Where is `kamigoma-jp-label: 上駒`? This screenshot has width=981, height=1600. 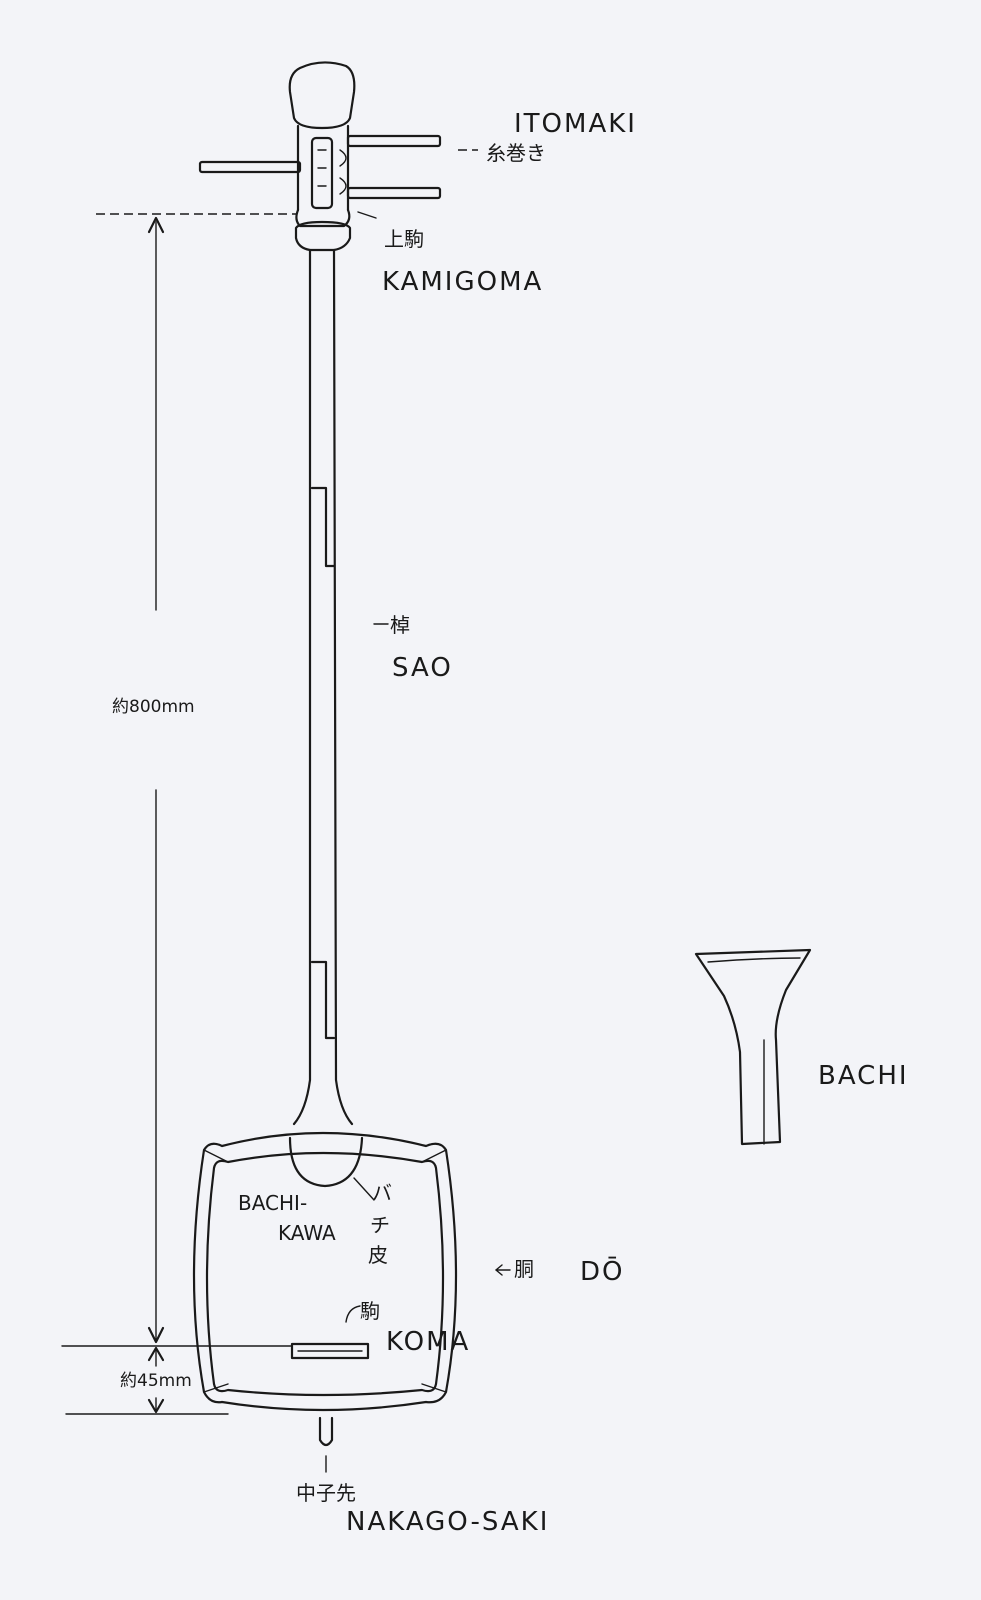
kamigoma-jp-label: 上駒 is located at coordinates (404, 239).